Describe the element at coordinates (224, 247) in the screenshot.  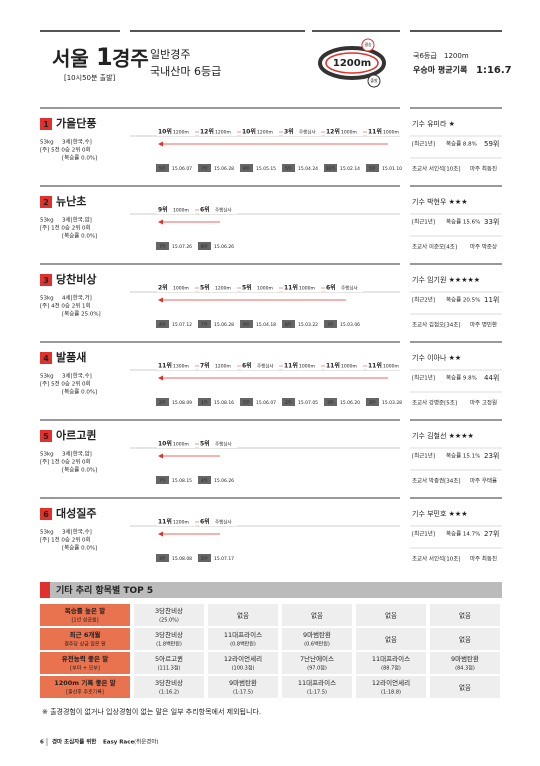
I see `race-date: 15.06.26` at that location.